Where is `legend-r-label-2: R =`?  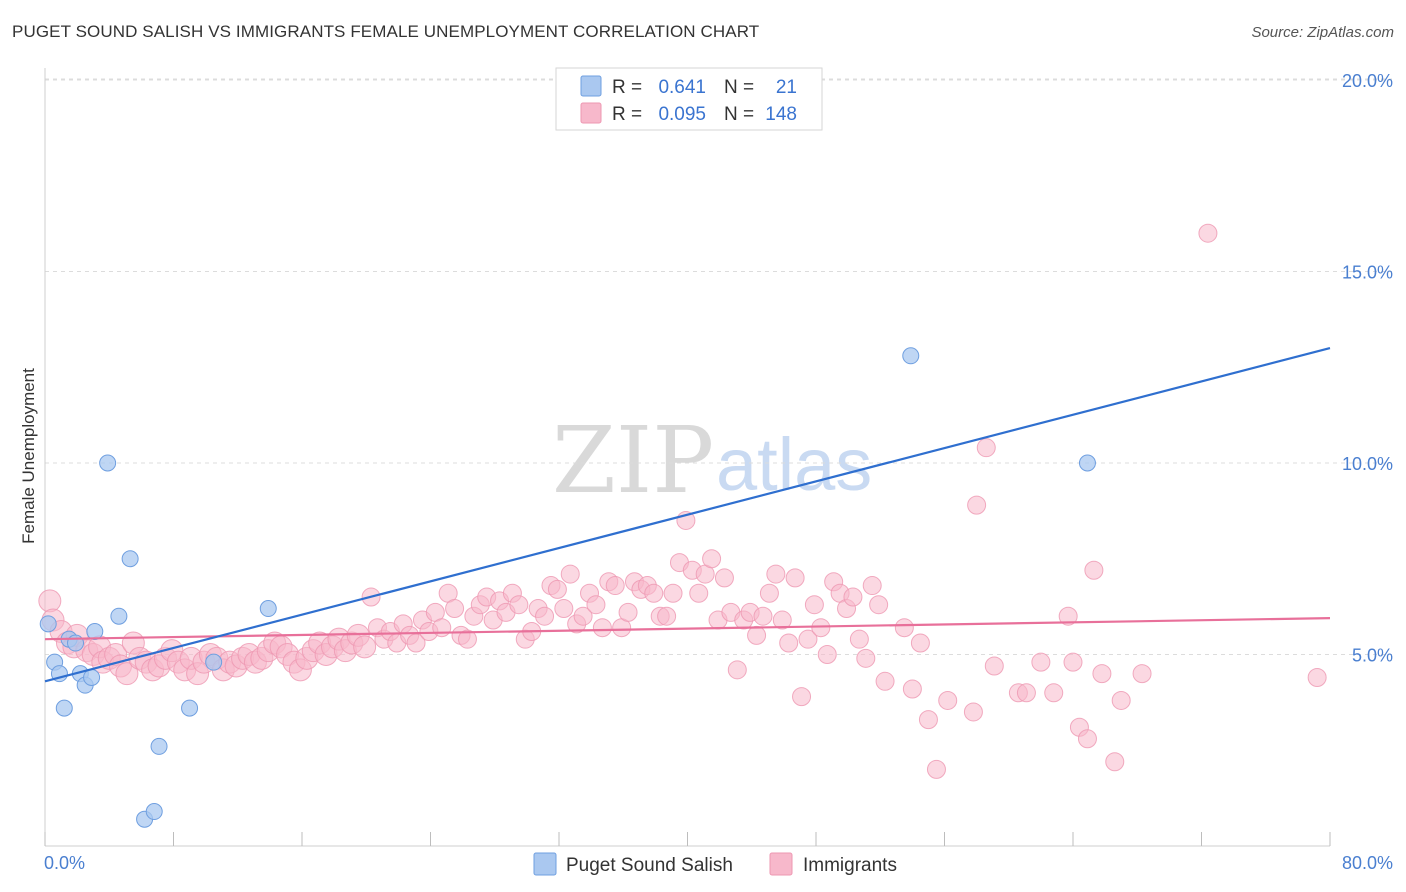
legend-r-label-2: R = is located at coordinates (627, 114).